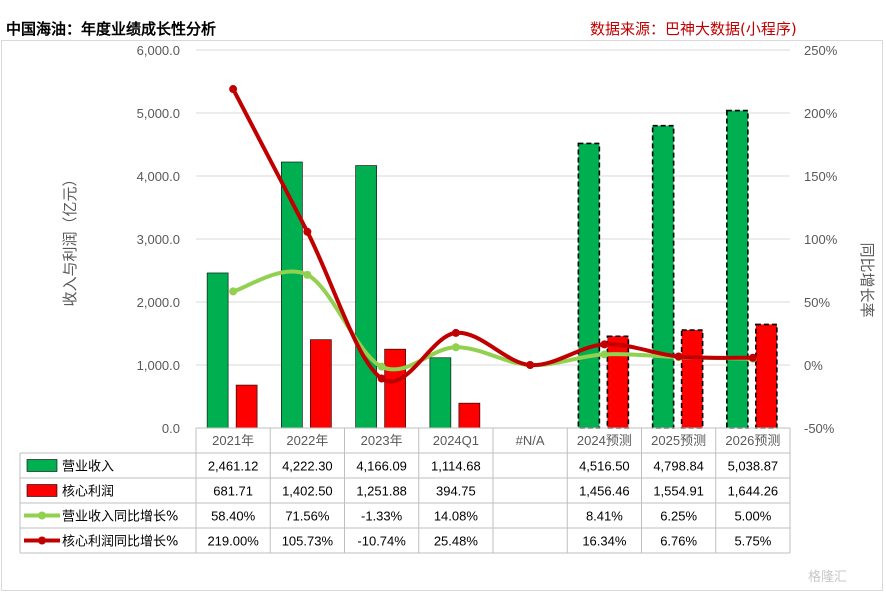  I want to click on revenue-growth-line, so click(493, 320).